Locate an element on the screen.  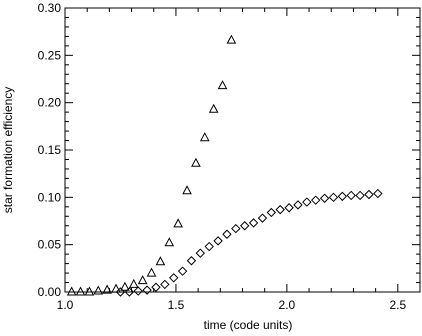
x-tick-label: 2.5 is located at coordinates (397, 305).